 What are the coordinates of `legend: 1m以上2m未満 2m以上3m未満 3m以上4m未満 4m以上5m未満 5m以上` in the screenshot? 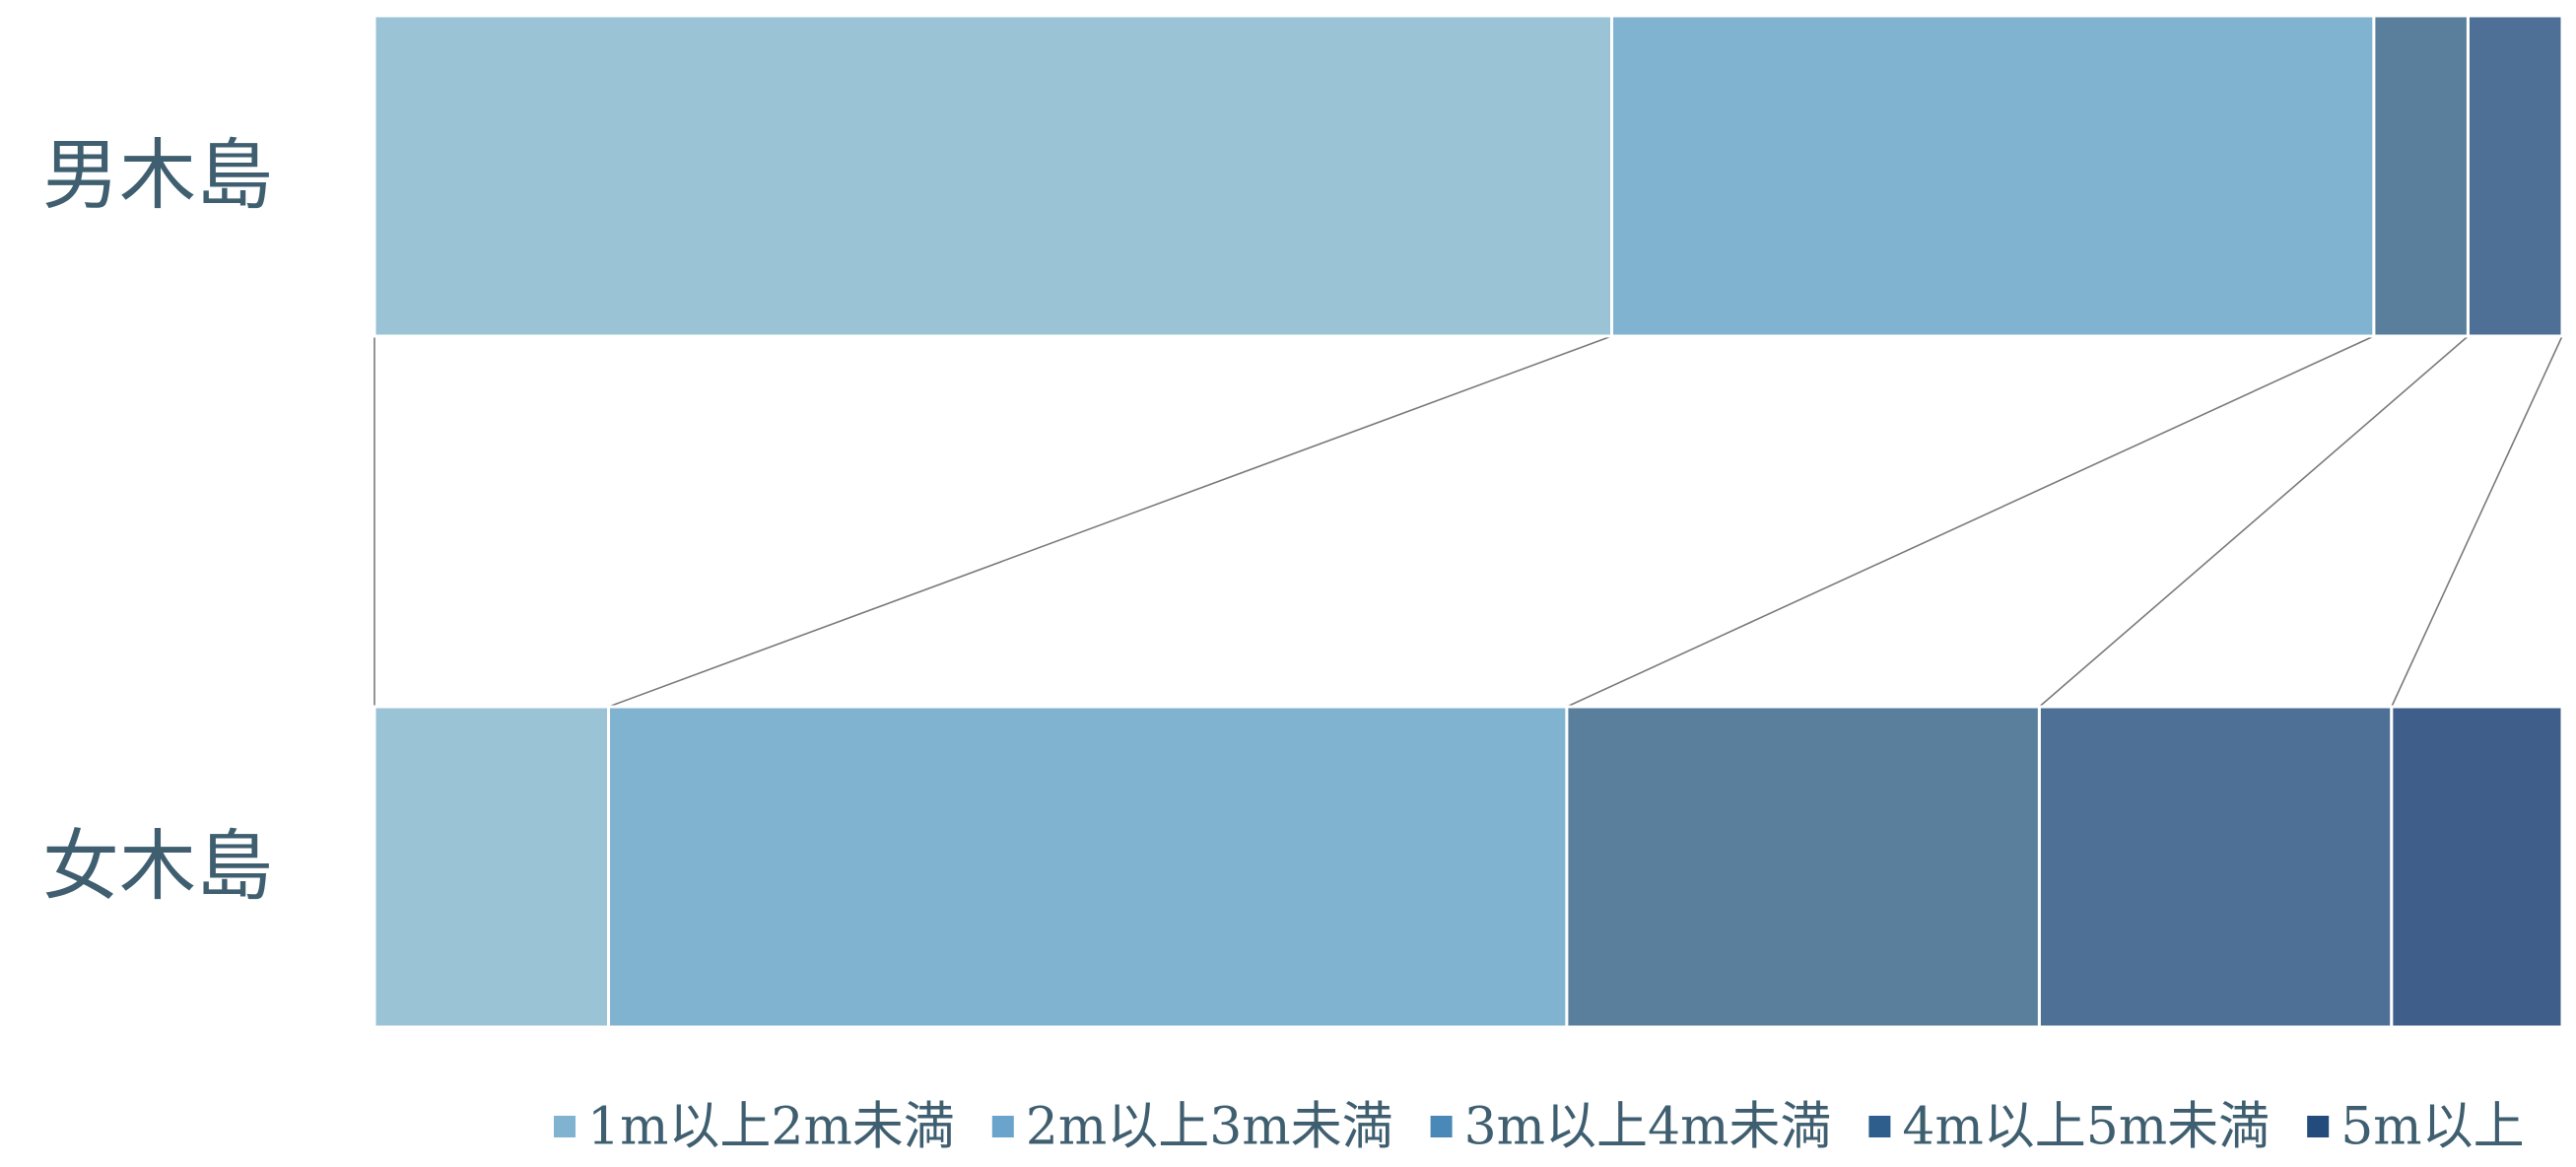 It's located at (1539, 1128).